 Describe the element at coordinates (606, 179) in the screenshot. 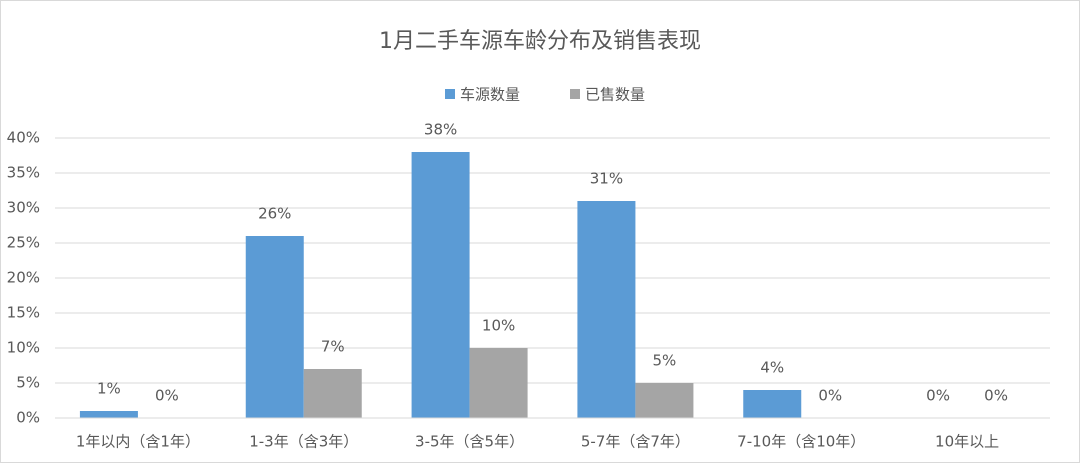

I see `value-label: 31%` at that location.